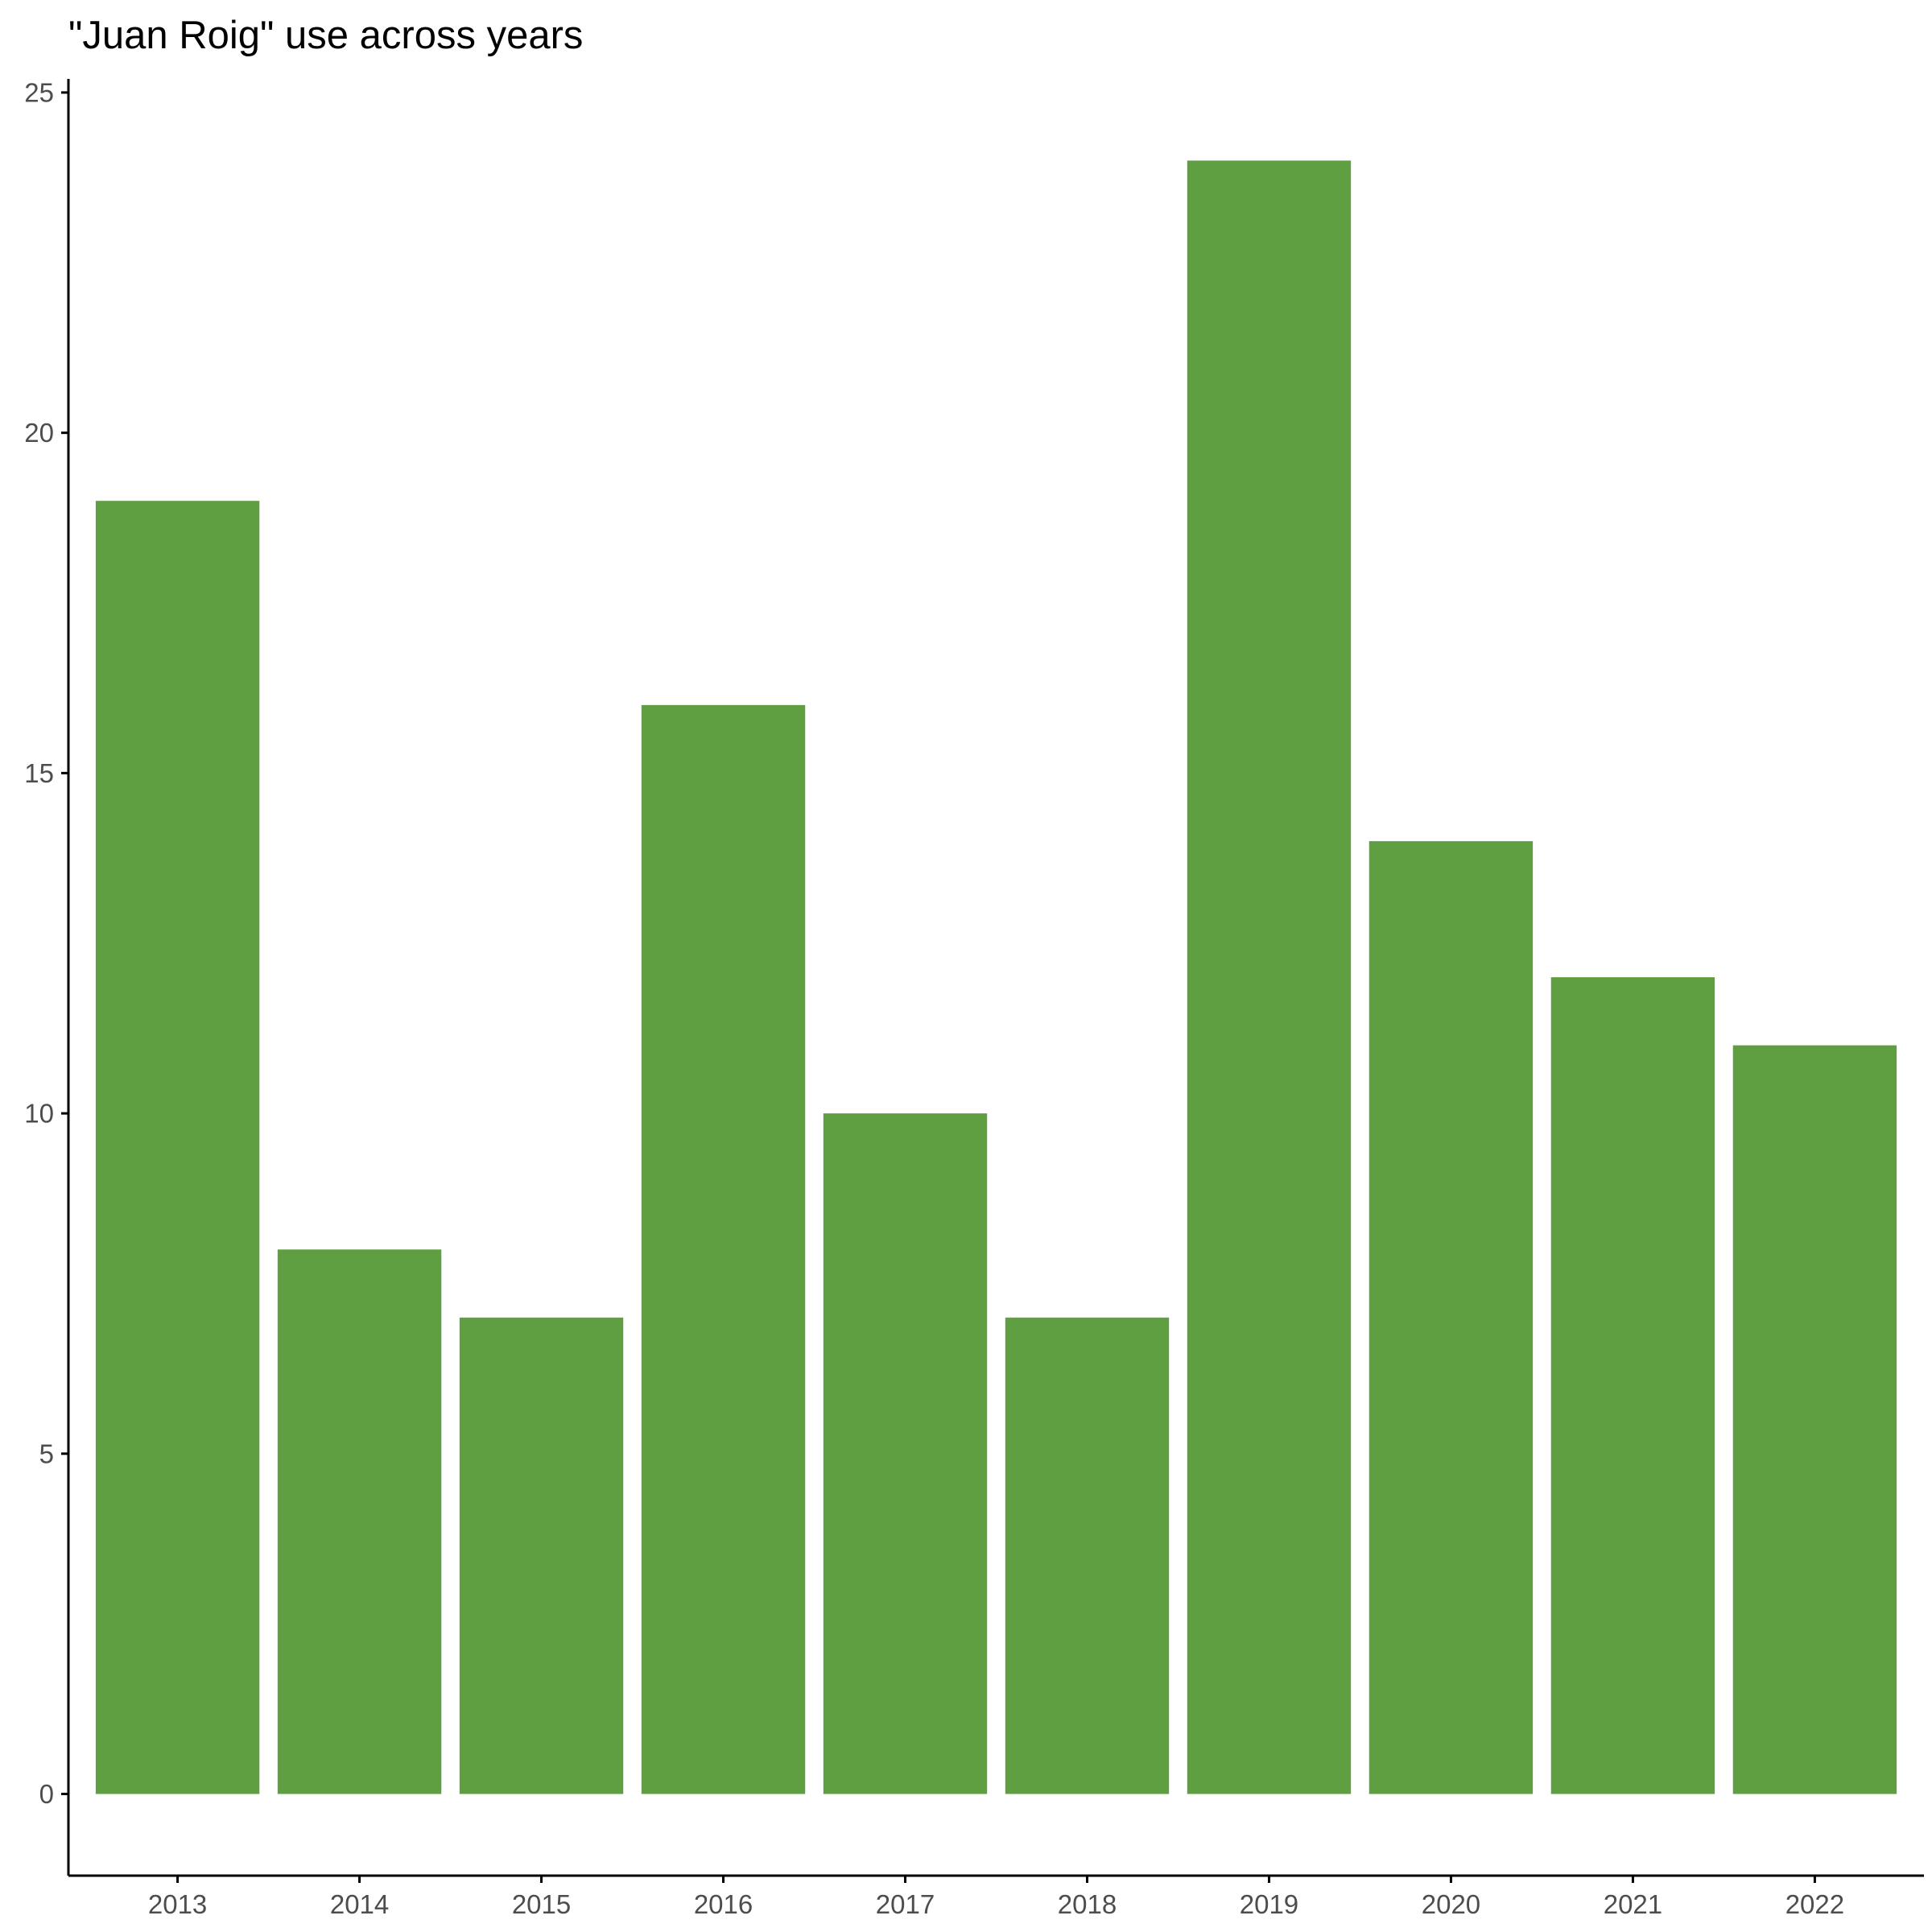 The width and height of the screenshot is (1932, 1932). What do you see at coordinates (177, 1904) in the screenshot?
I see `x-tick-label: 2013` at bounding box center [177, 1904].